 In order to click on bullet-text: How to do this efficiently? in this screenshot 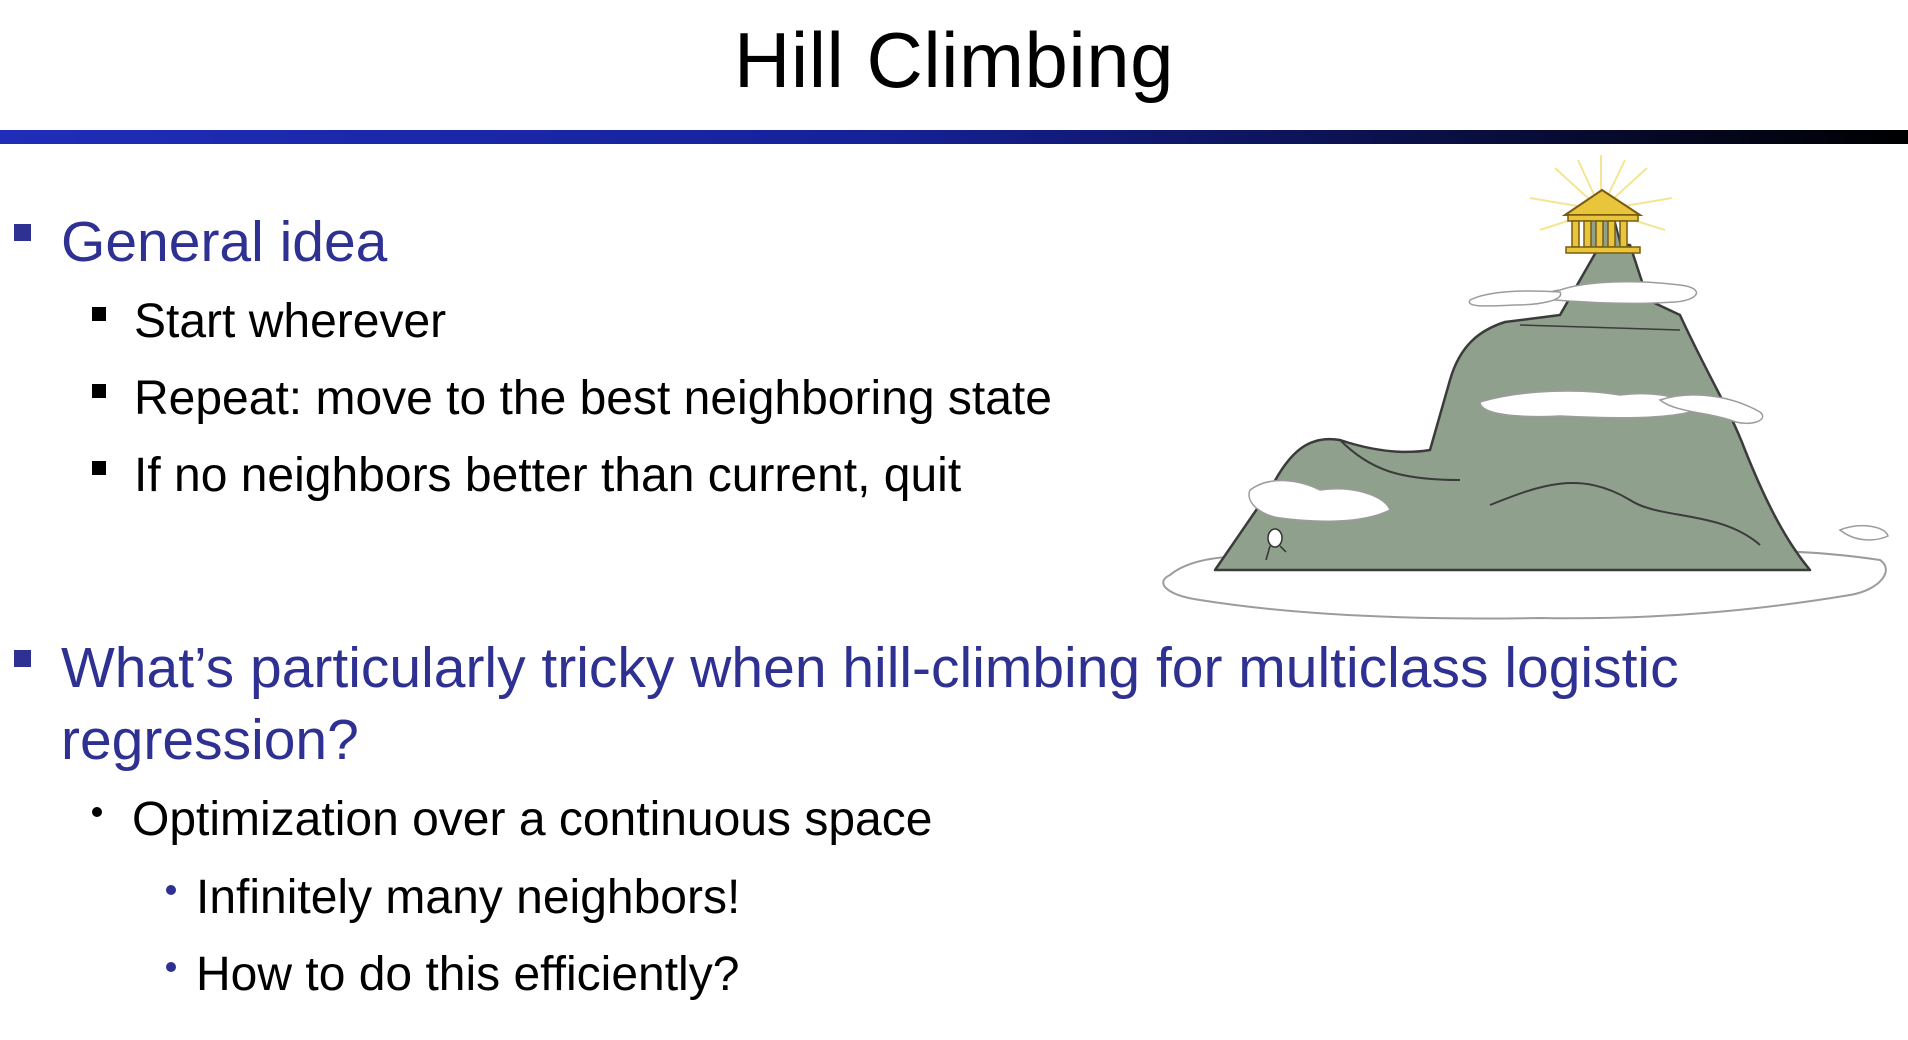, I will do `click(468, 974)`.